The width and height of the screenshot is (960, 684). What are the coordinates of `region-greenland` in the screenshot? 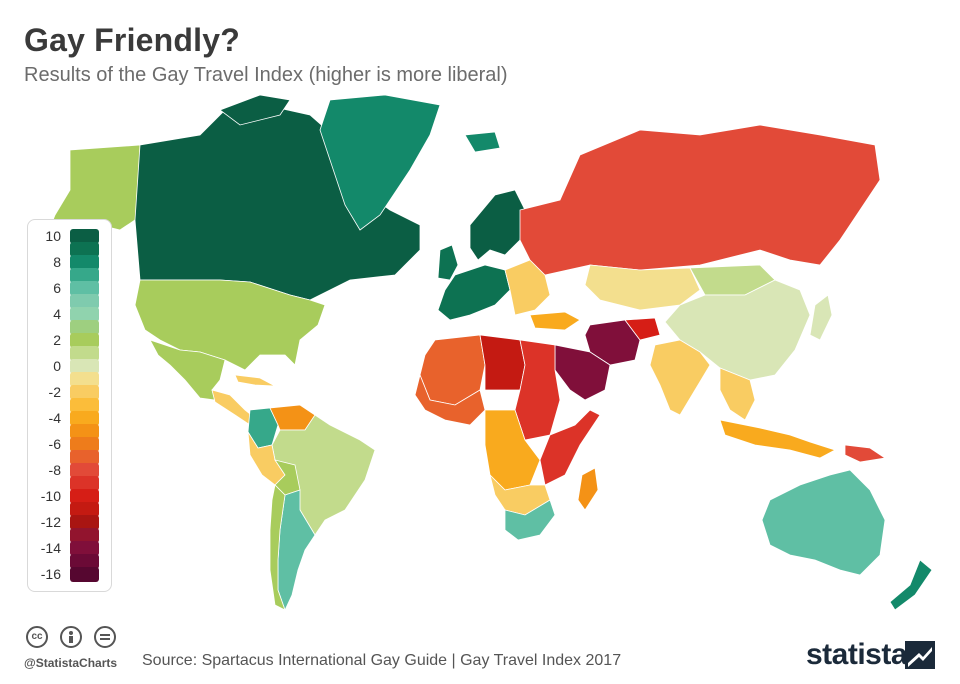 It's located at (380, 162).